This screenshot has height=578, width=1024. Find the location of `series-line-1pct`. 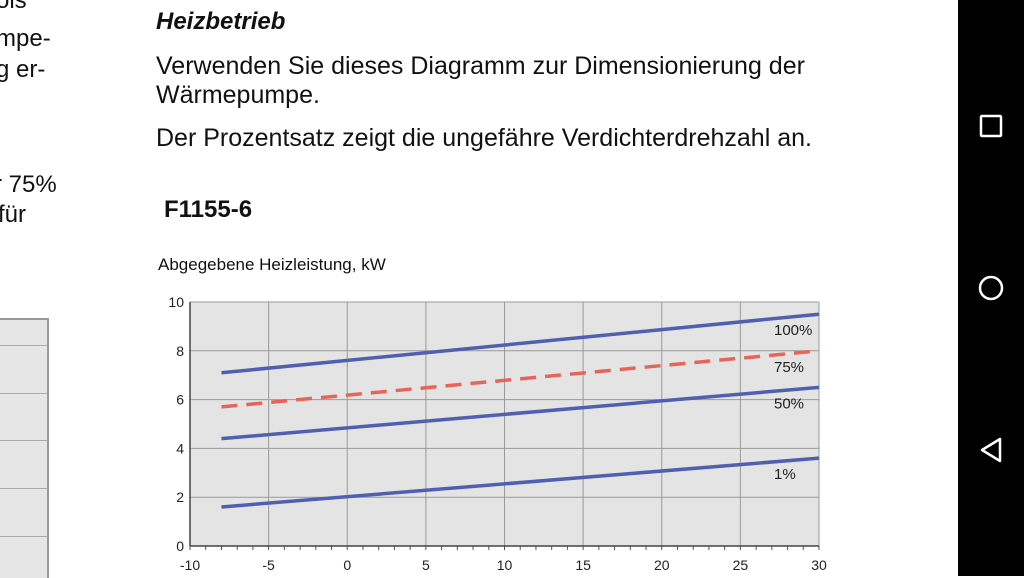

series-line-1pct is located at coordinates (520, 482).